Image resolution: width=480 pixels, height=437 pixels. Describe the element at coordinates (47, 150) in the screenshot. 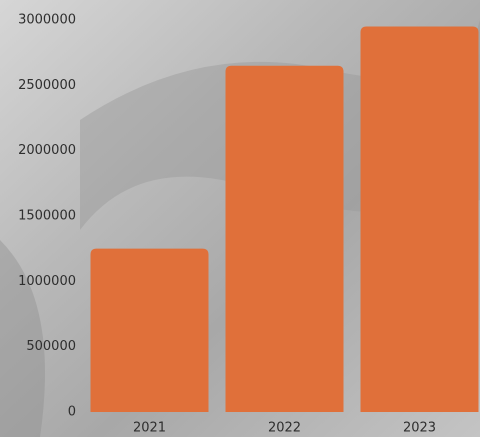

I see `y-tick-label: 2000000` at that location.